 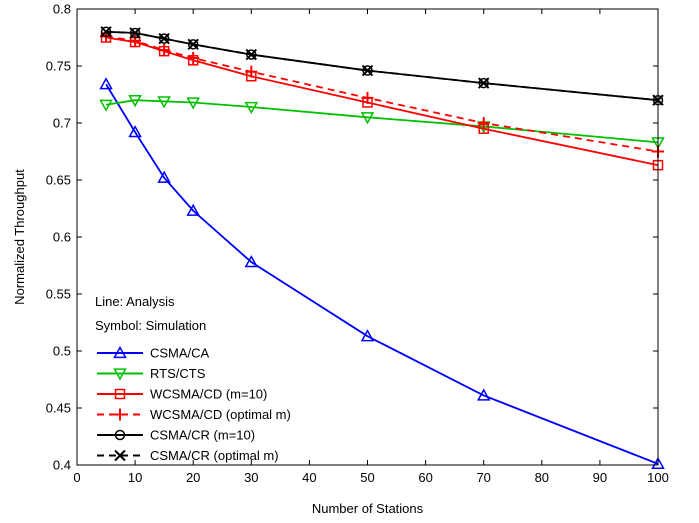 What do you see at coordinates (483, 477) in the screenshot?
I see `x-tick-label-70: 70` at bounding box center [483, 477].